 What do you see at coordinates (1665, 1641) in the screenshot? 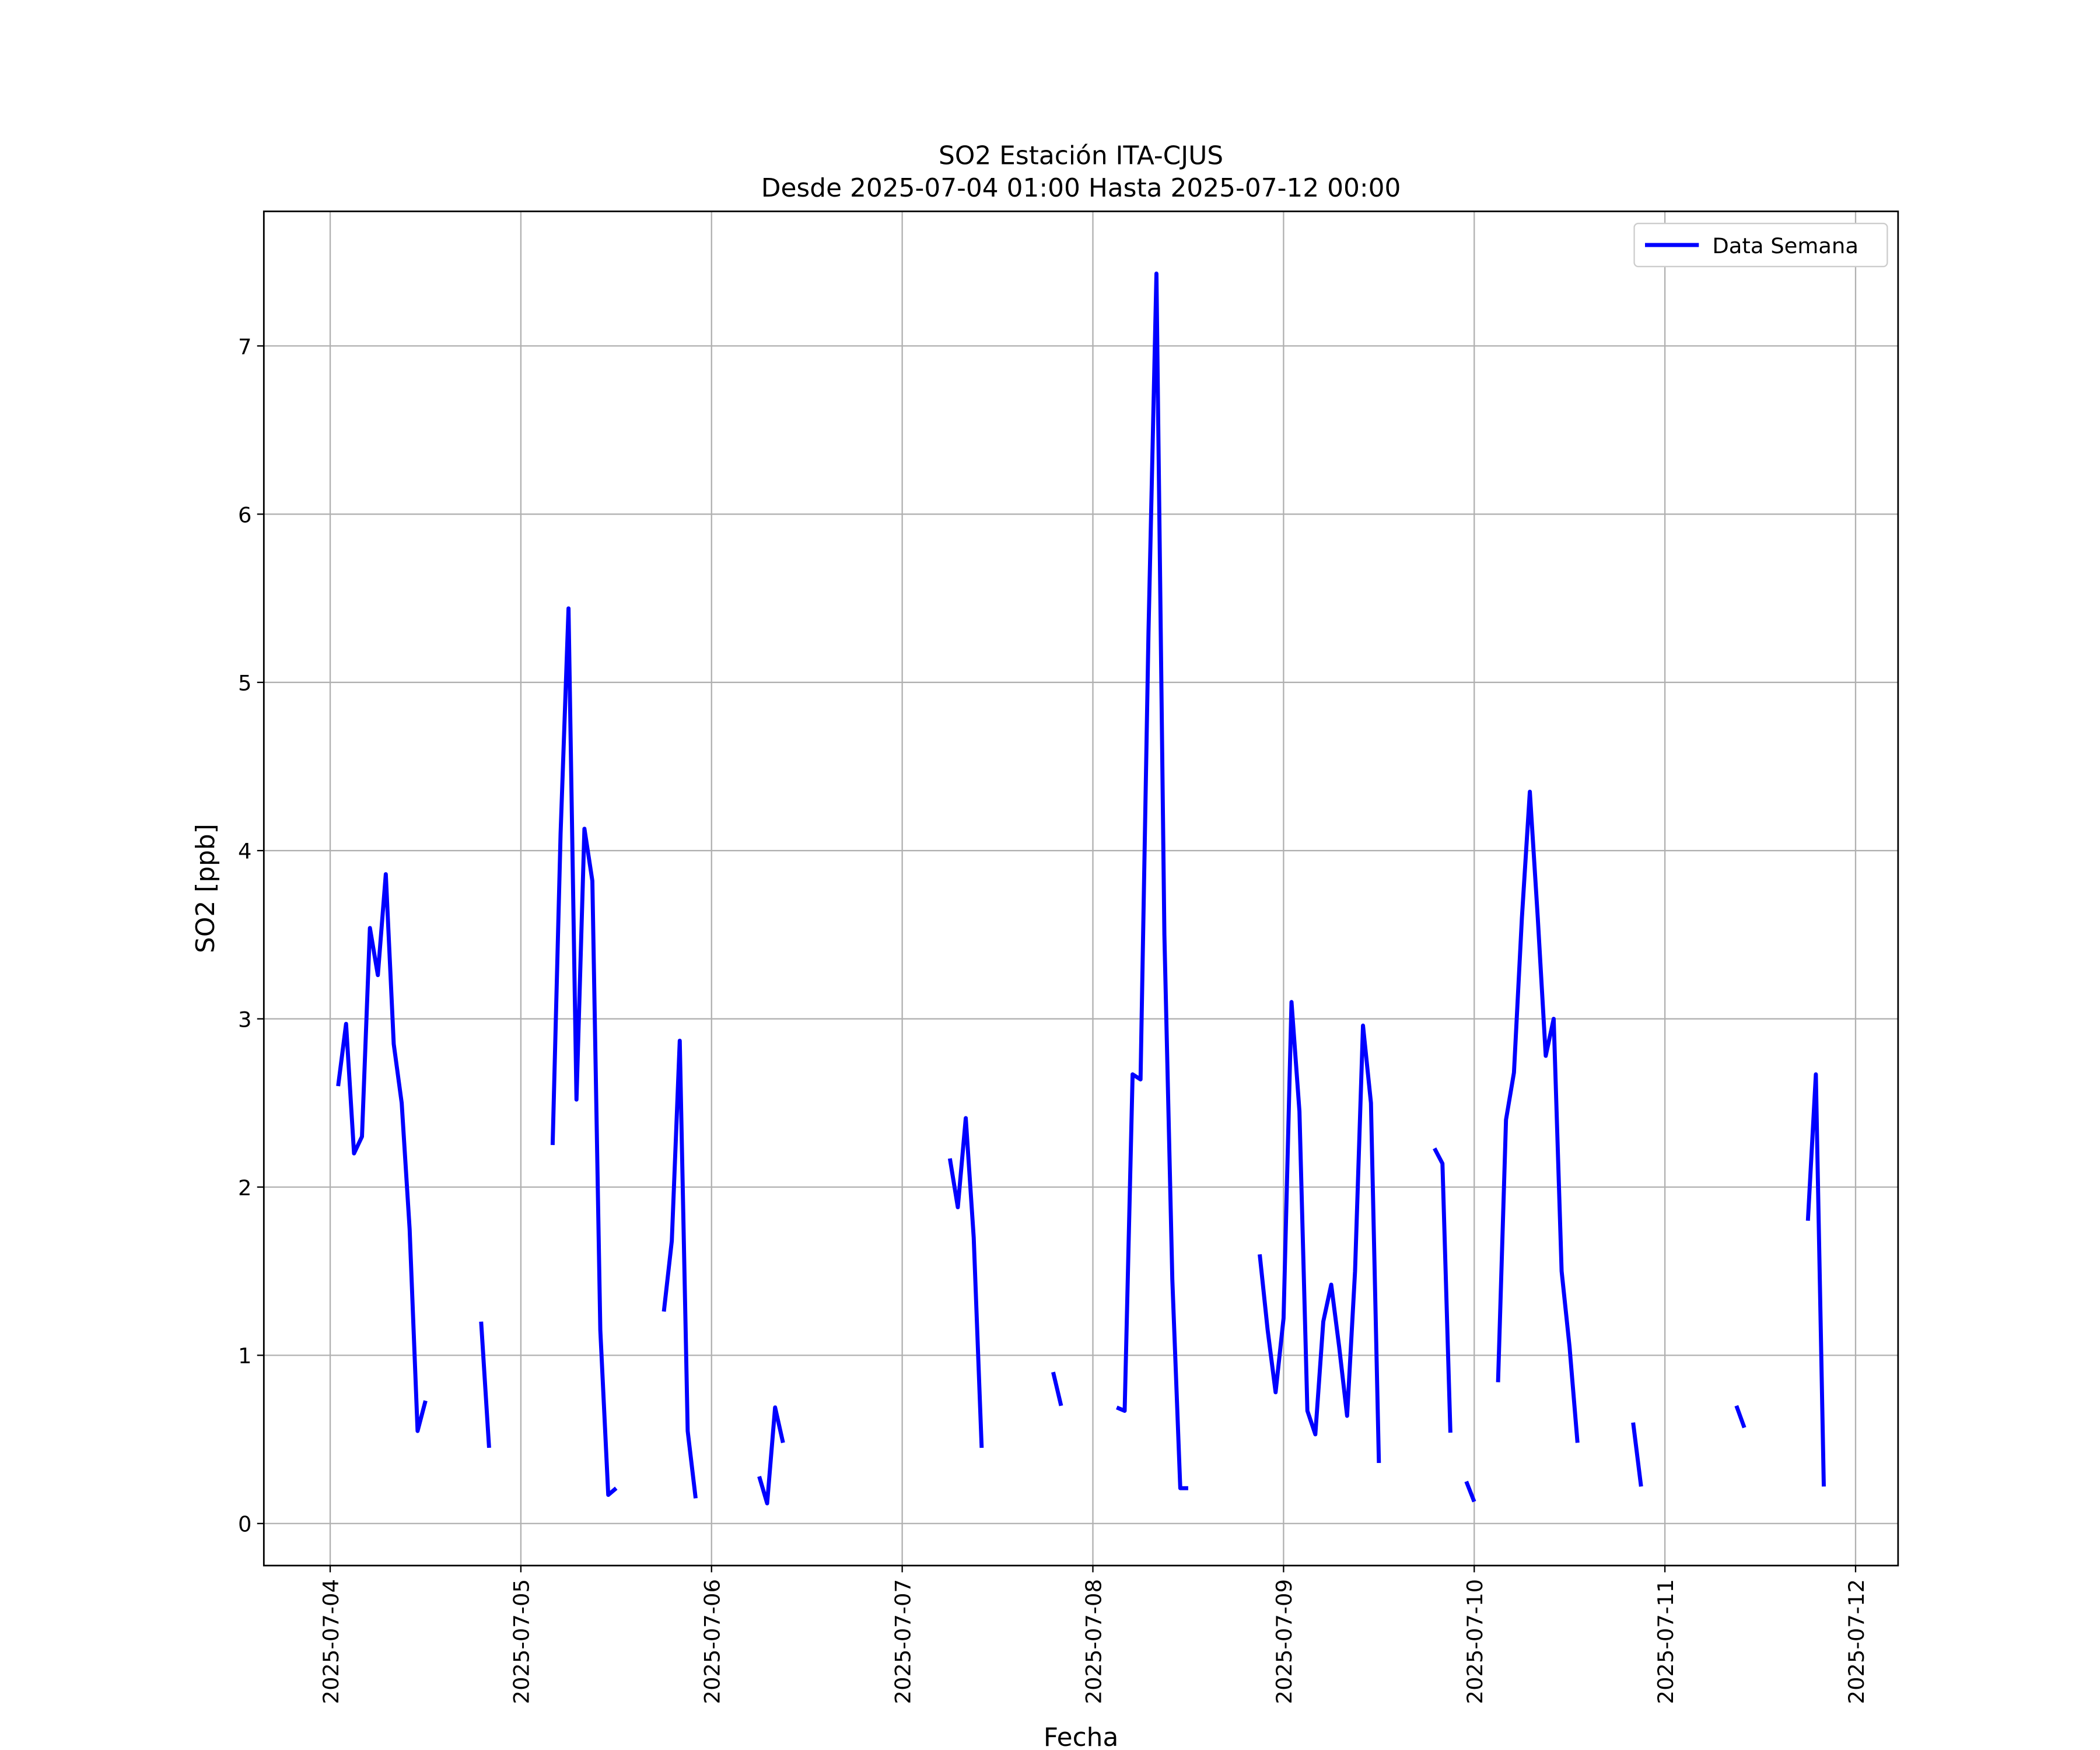
I see `x-tick-label: 2025-07-11` at bounding box center [1665, 1641].